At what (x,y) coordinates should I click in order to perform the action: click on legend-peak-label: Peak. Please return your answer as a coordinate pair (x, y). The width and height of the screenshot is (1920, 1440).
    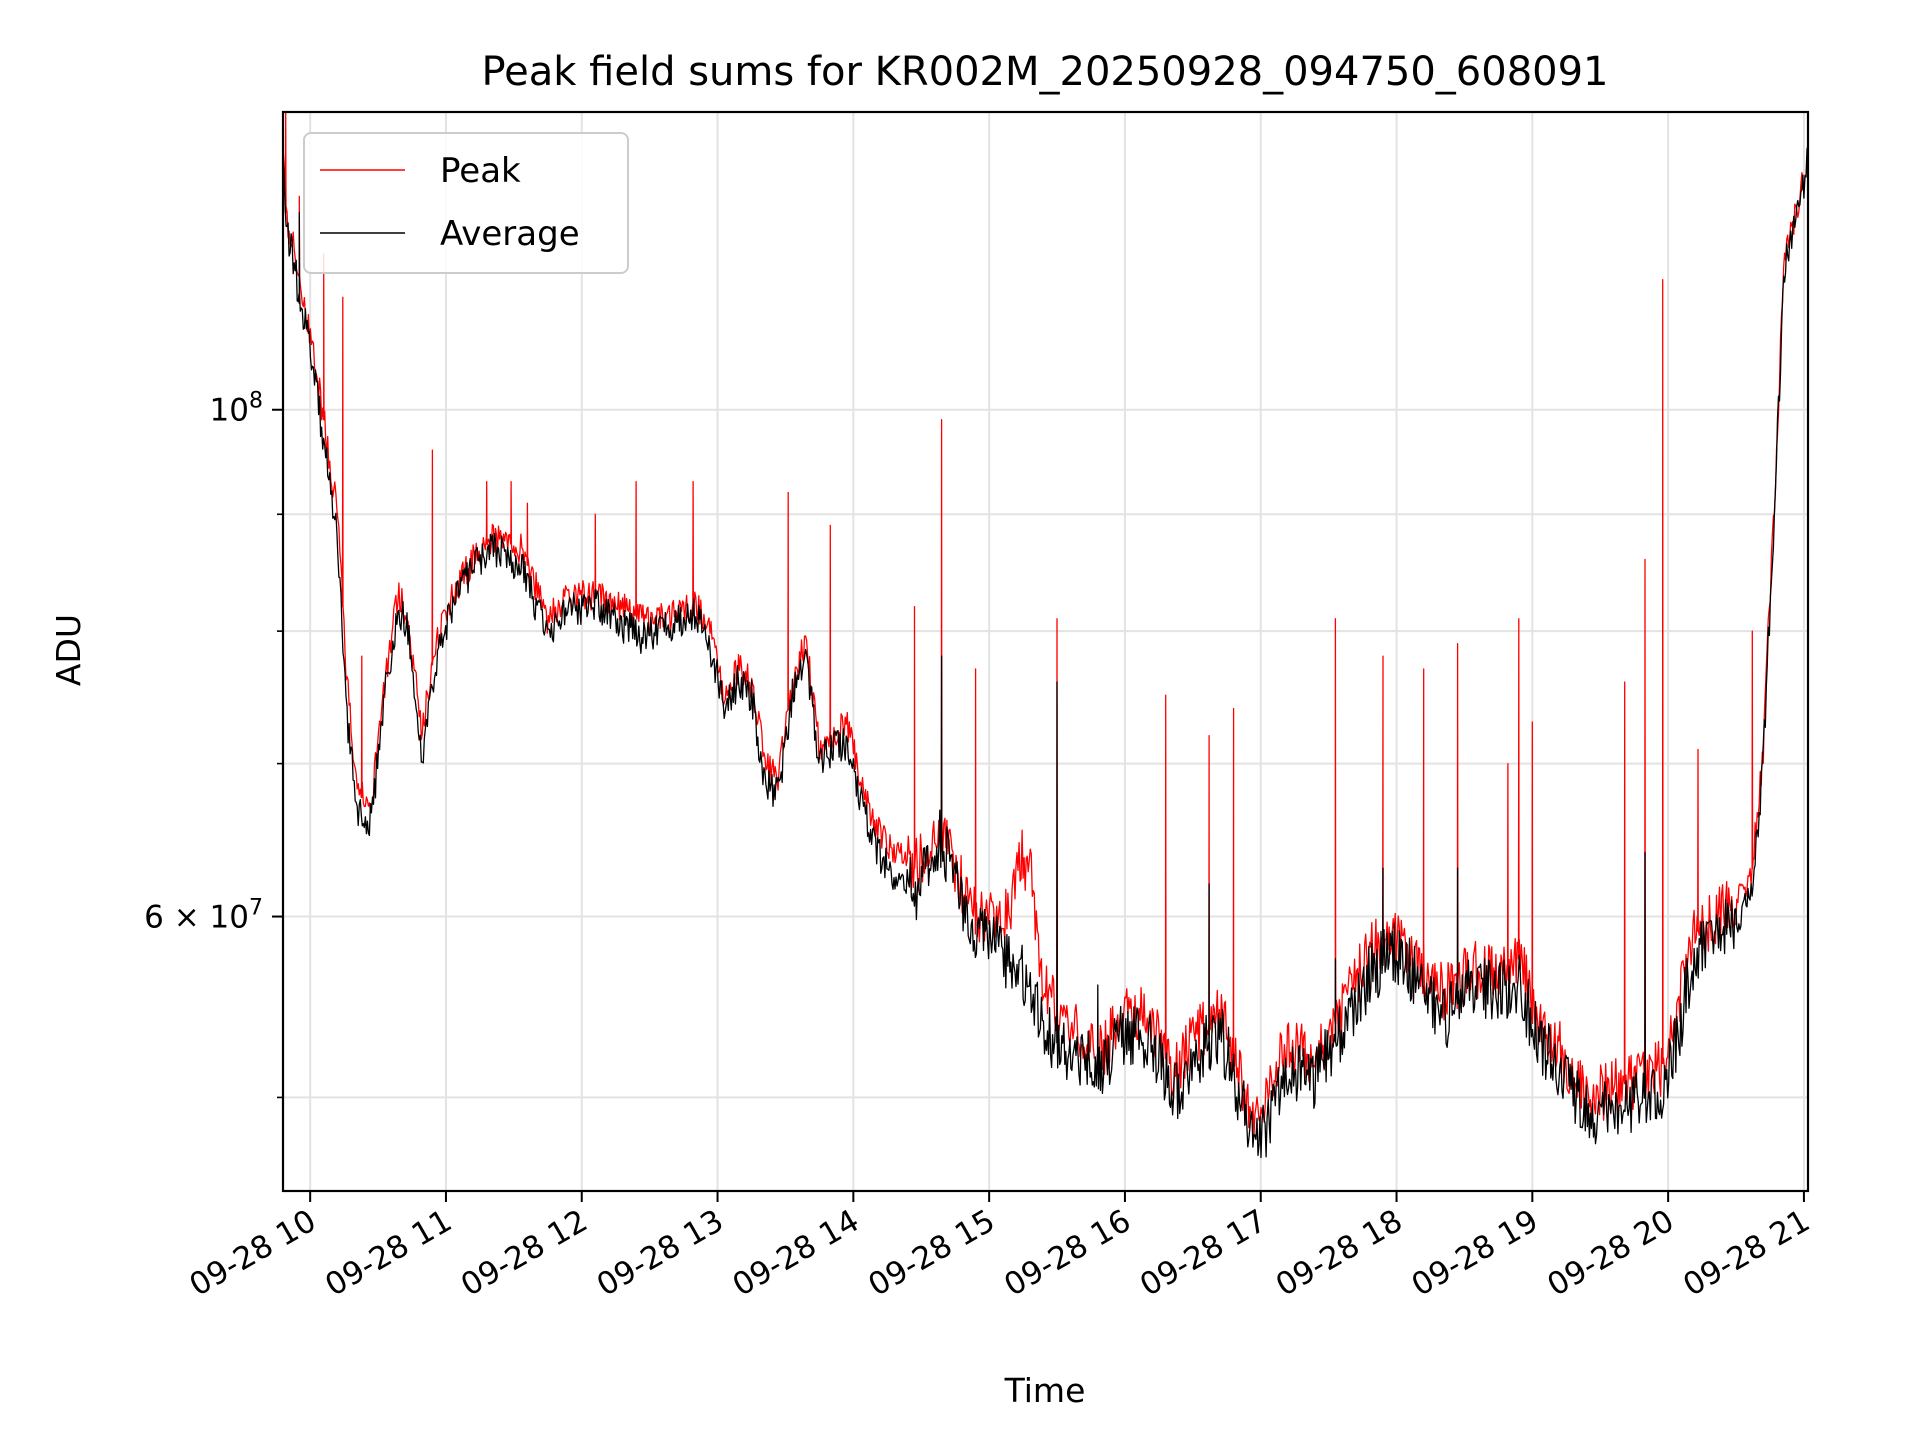
    Looking at the image, I should click on (480, 171).